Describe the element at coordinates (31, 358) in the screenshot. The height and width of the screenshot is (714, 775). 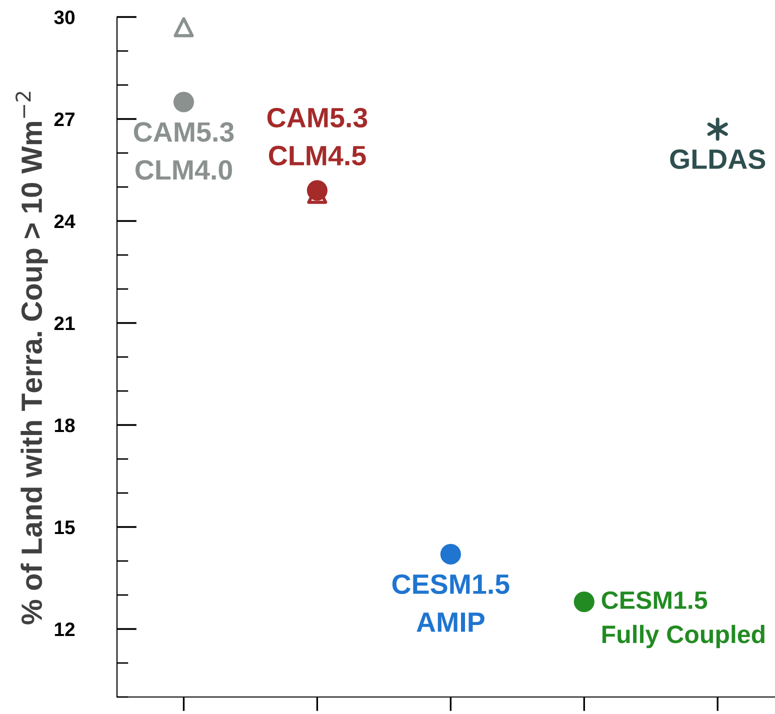
I see `y-axis-title: % of Land with Terra. Coup > 10 Wm$^{−2}$` at that location.